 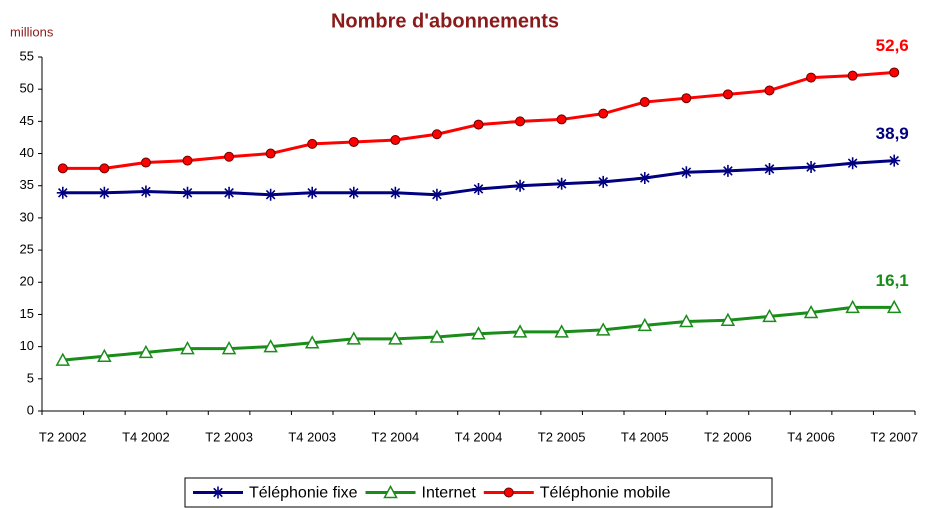 What do you see at coordinates (811, 436) in the screenshot?
I see `x-tick-label: T4 2006` at bounding box center [811, 436].